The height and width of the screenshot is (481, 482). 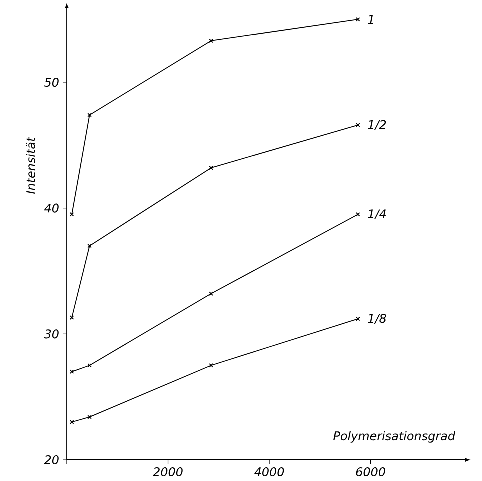 What do you see at coordinates (371, 19) in the screenshot?
I see `series-label: 1` at bounding box center [371, 19].